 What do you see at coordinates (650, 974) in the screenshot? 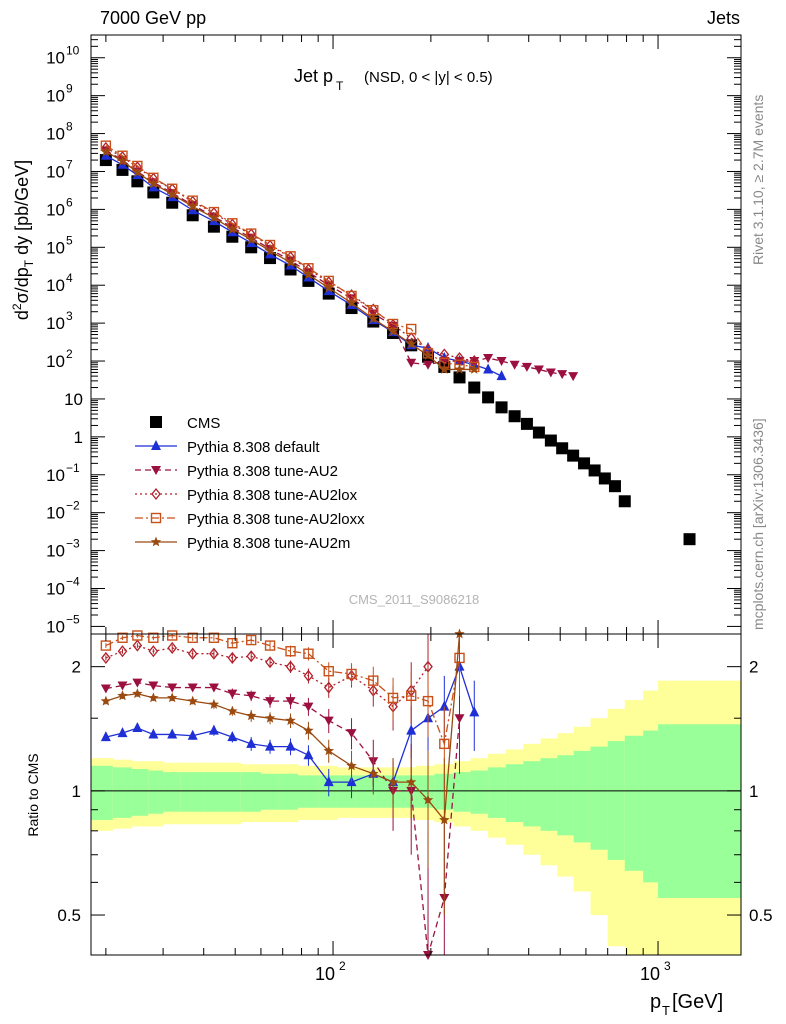
I see `x-tick-label: 10` at bounding box center [650, 974].